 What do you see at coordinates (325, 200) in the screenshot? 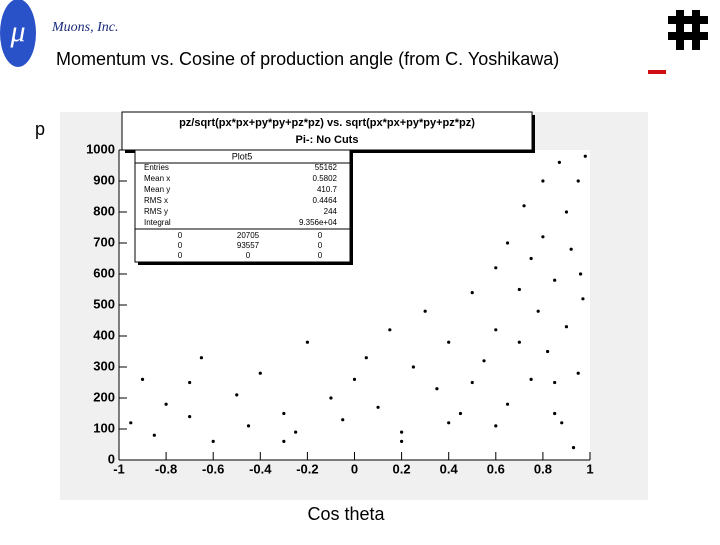
I see `stats-value: 0.4464` at bounding box center [325, 200].